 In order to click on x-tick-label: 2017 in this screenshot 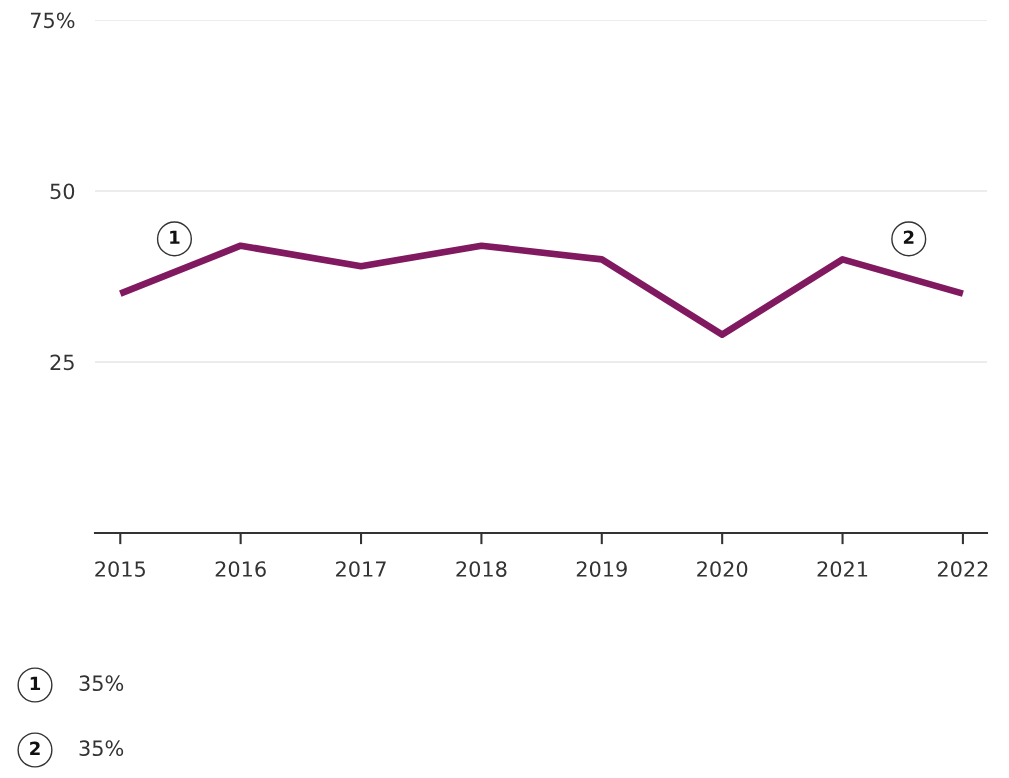, I will do `click(361, 569)`.